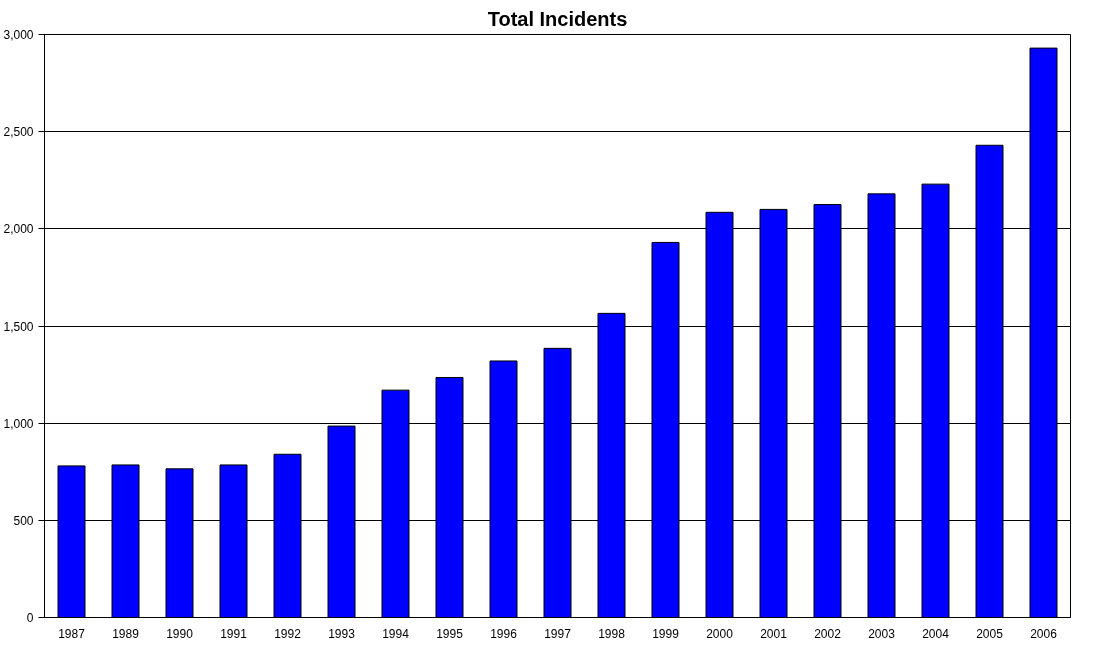 The width and height of the screenshot is (1098, 650). Describe the element at coordinates (990, 633) in the screenshot. I see `x-tick-label: 2005` at that location.